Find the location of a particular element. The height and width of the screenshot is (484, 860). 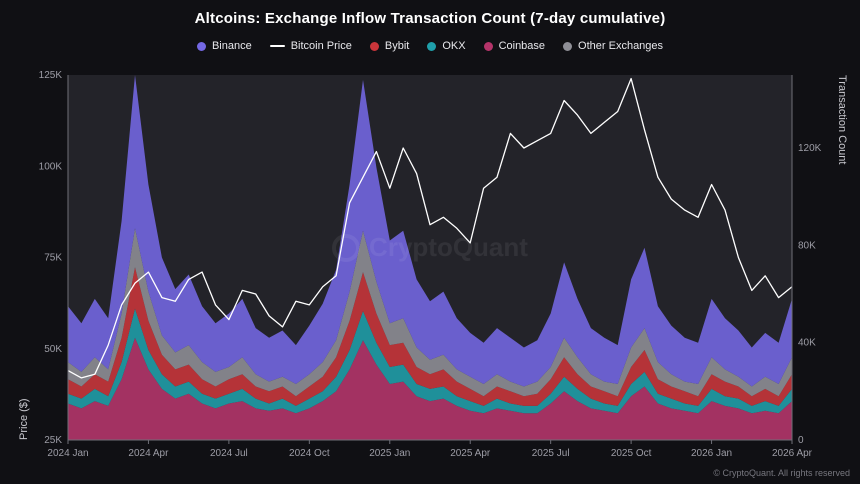

x-tick-label: 2024 Jan is located at coordinates (67, 453).